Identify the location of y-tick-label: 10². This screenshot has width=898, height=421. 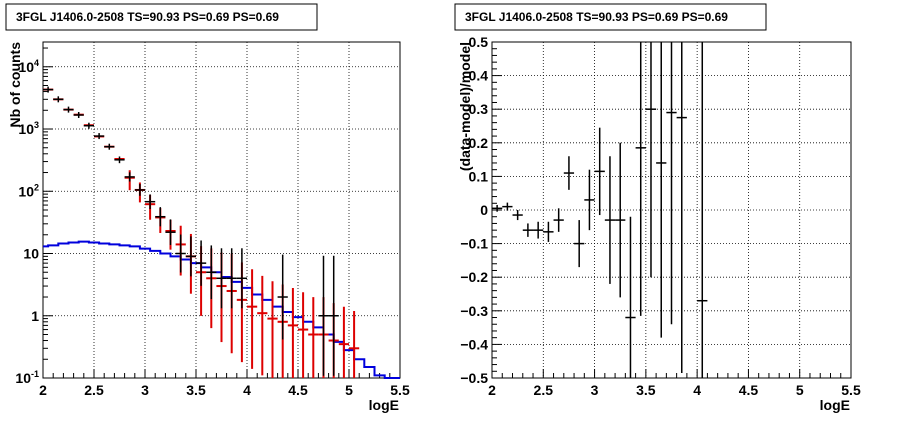
(28, 190).